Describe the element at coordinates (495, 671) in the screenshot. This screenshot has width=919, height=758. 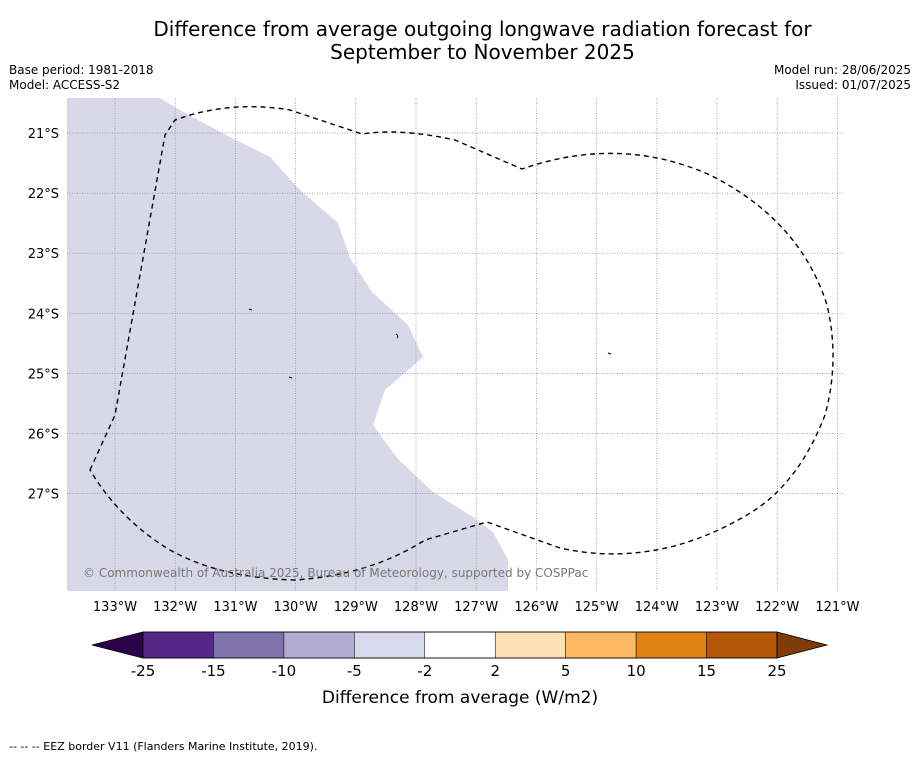
I see `colorbar-tick-label: 2` at that location.